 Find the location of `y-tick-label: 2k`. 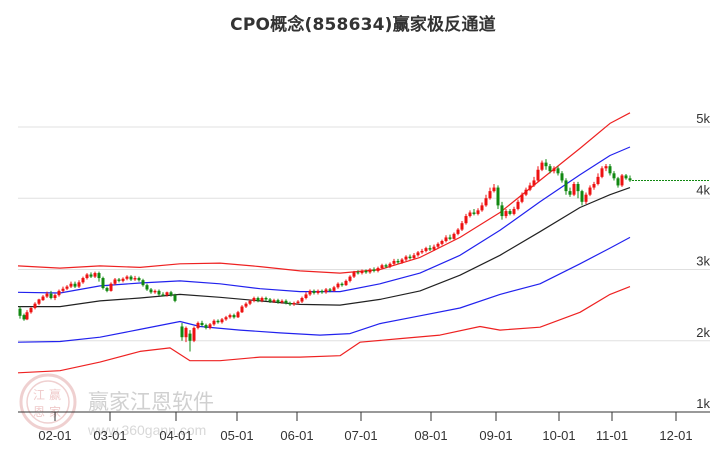

y-tick-label: 2k is located at coordinates (703, 332).